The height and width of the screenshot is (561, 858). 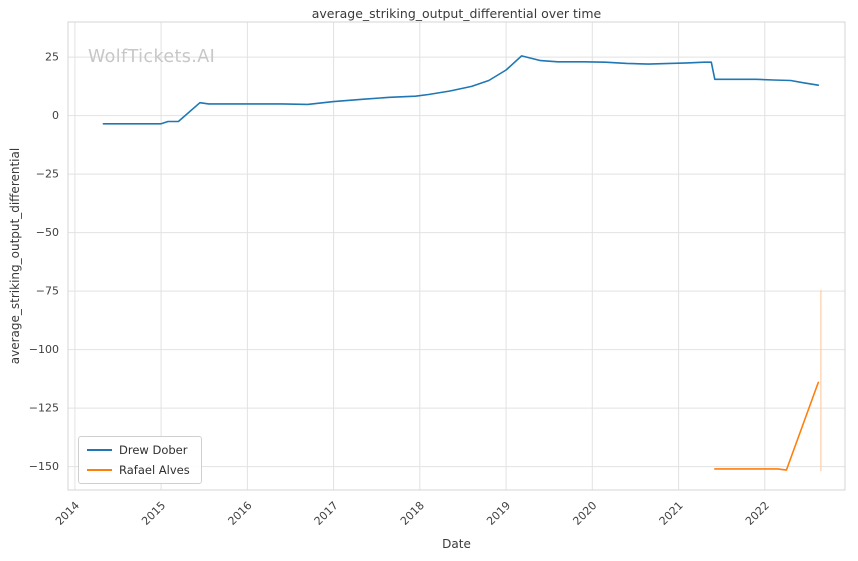 What do you see at coordinates (584, 513) in the screenshot?
I see `x-tick-label: 2020` at bounding box center [584, 513].